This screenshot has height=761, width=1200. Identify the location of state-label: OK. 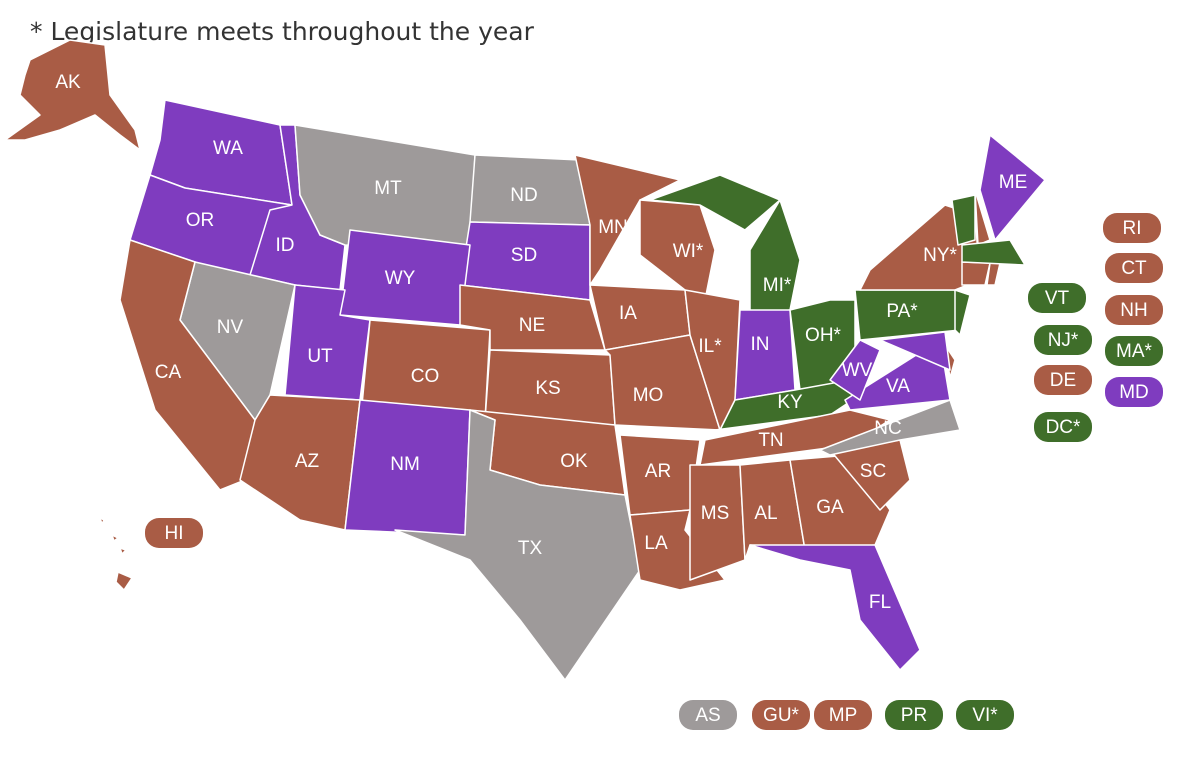
(574, 461).